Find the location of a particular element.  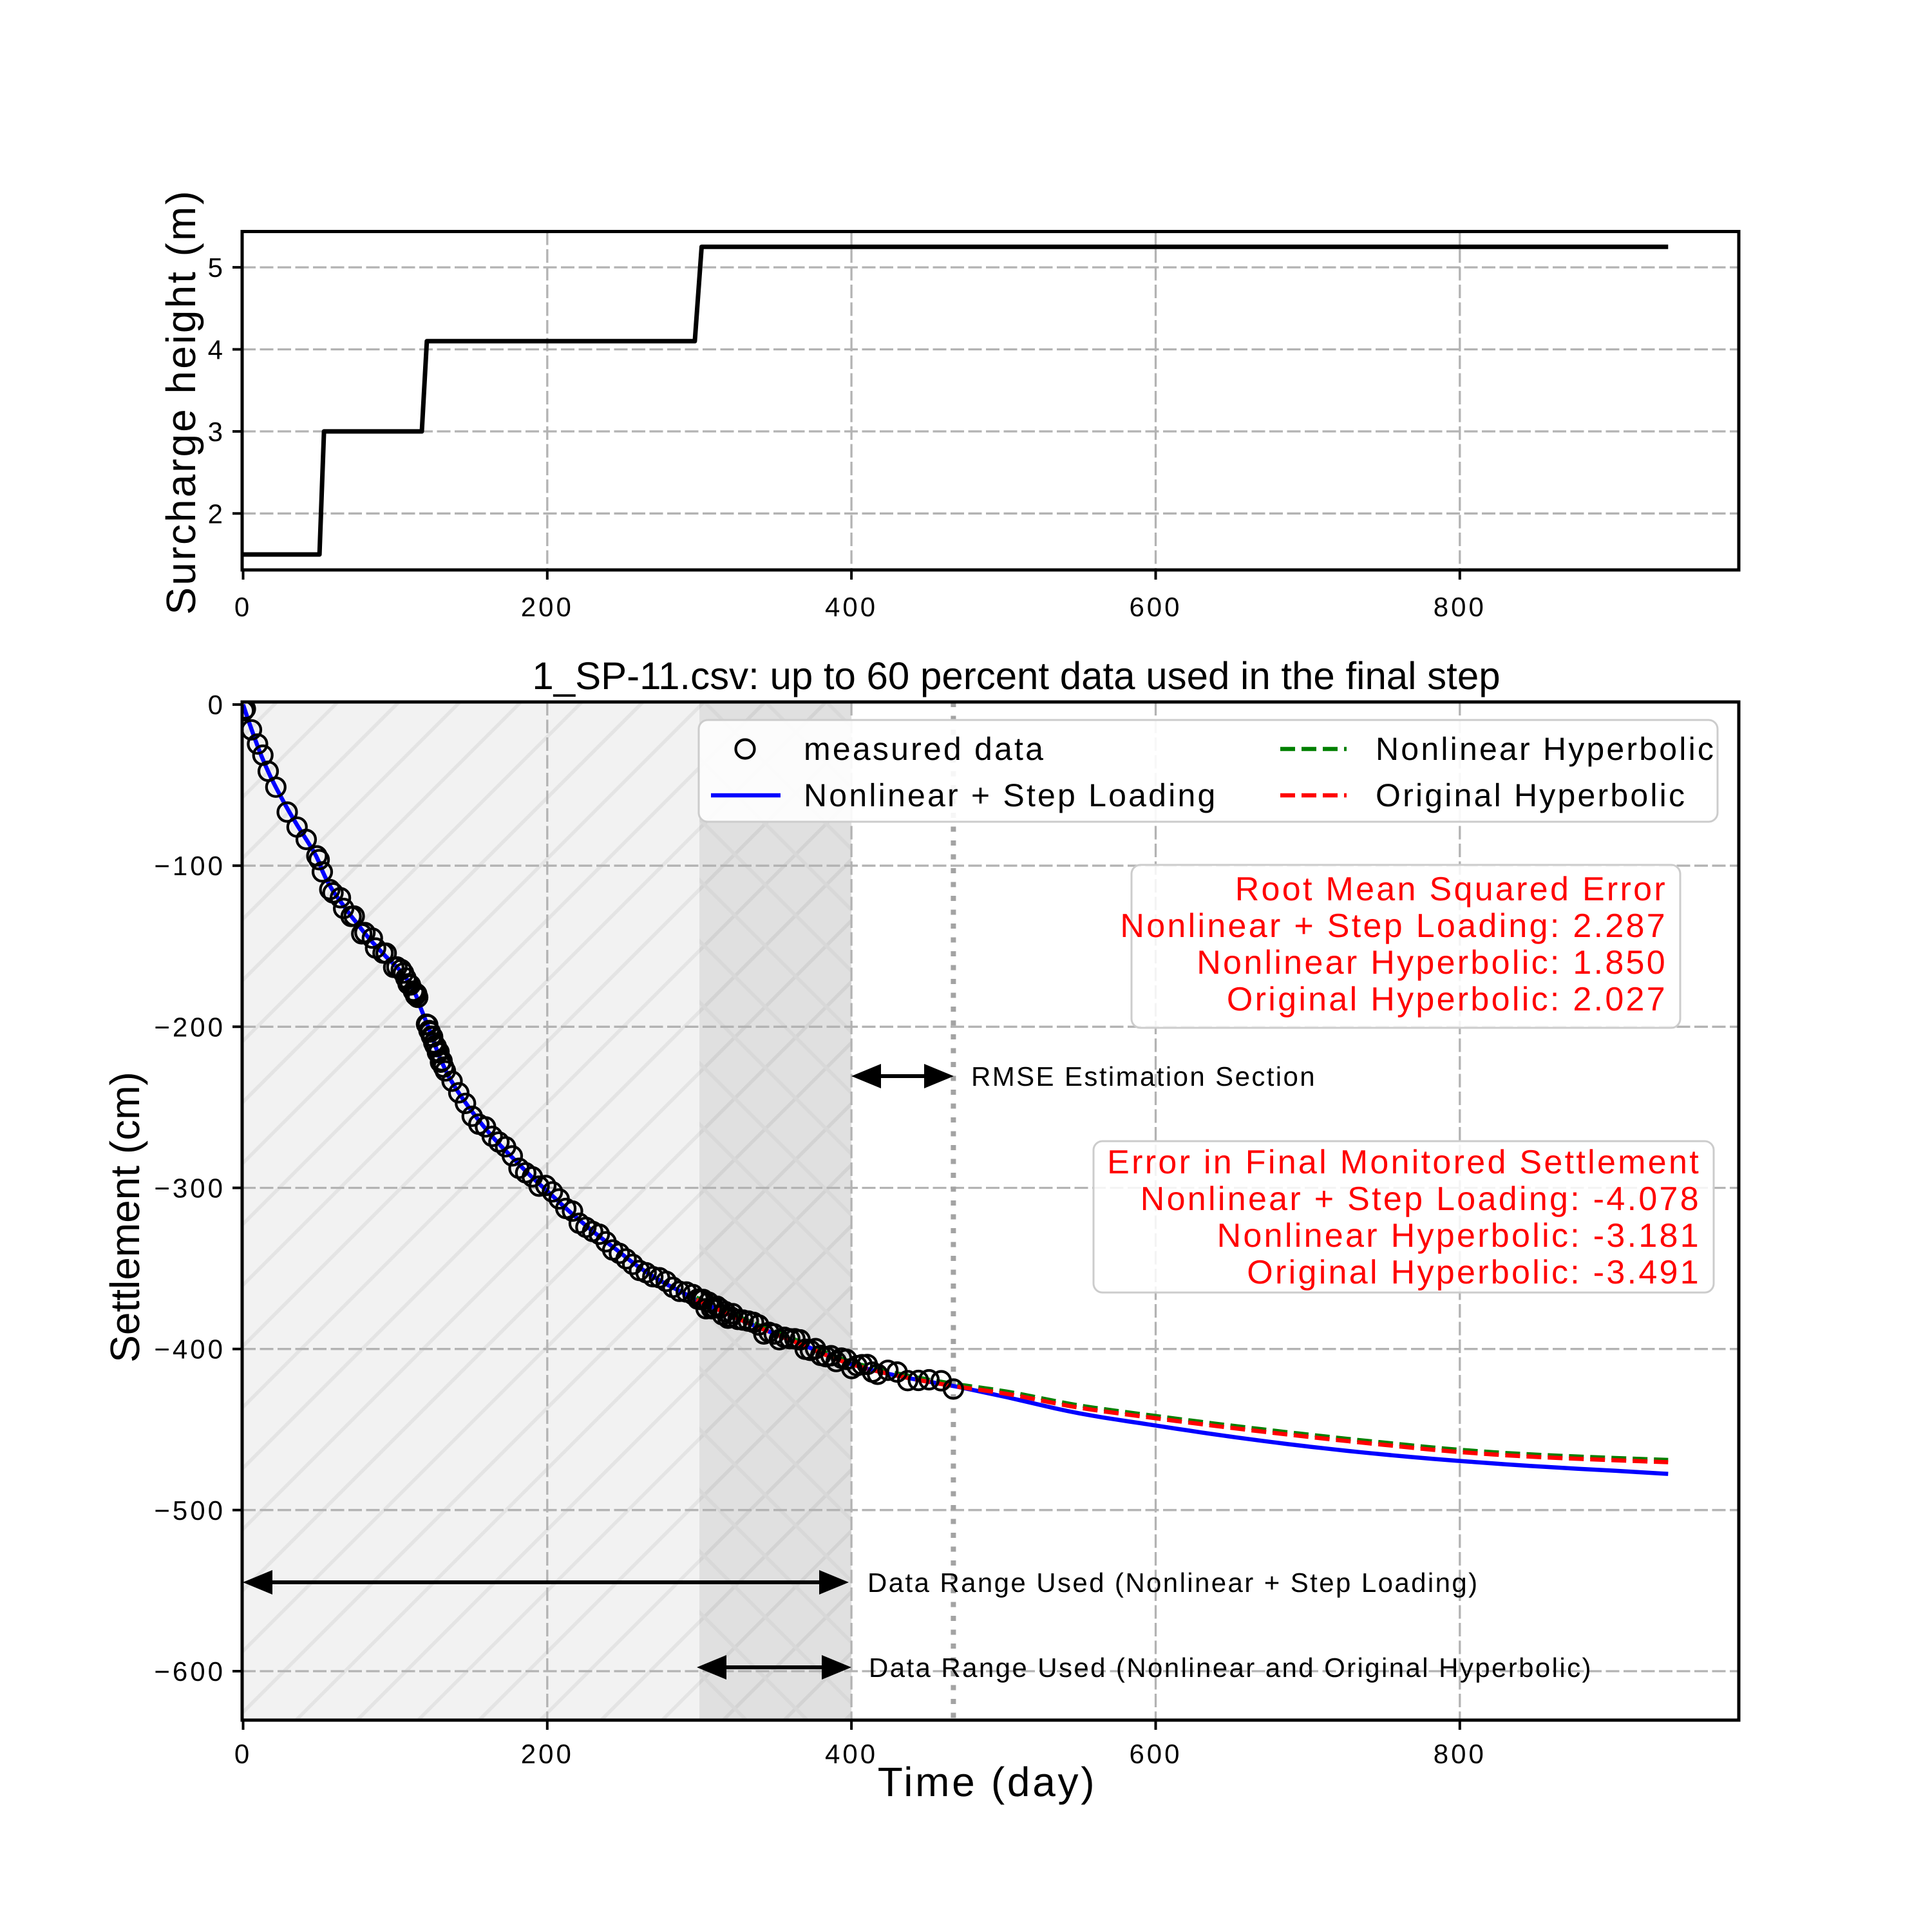

svg-text: 2 is located at coordinates (216, 513).